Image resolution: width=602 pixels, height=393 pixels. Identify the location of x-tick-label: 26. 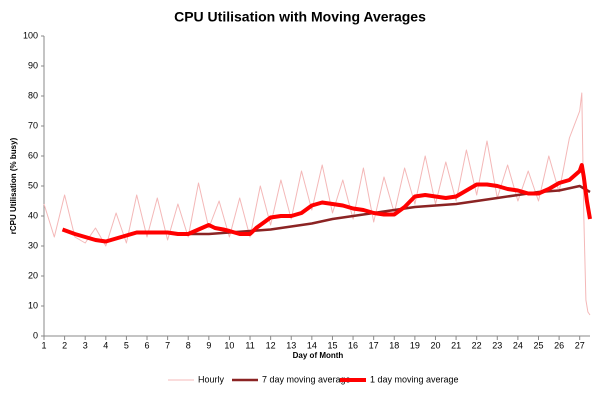
(559, 345).